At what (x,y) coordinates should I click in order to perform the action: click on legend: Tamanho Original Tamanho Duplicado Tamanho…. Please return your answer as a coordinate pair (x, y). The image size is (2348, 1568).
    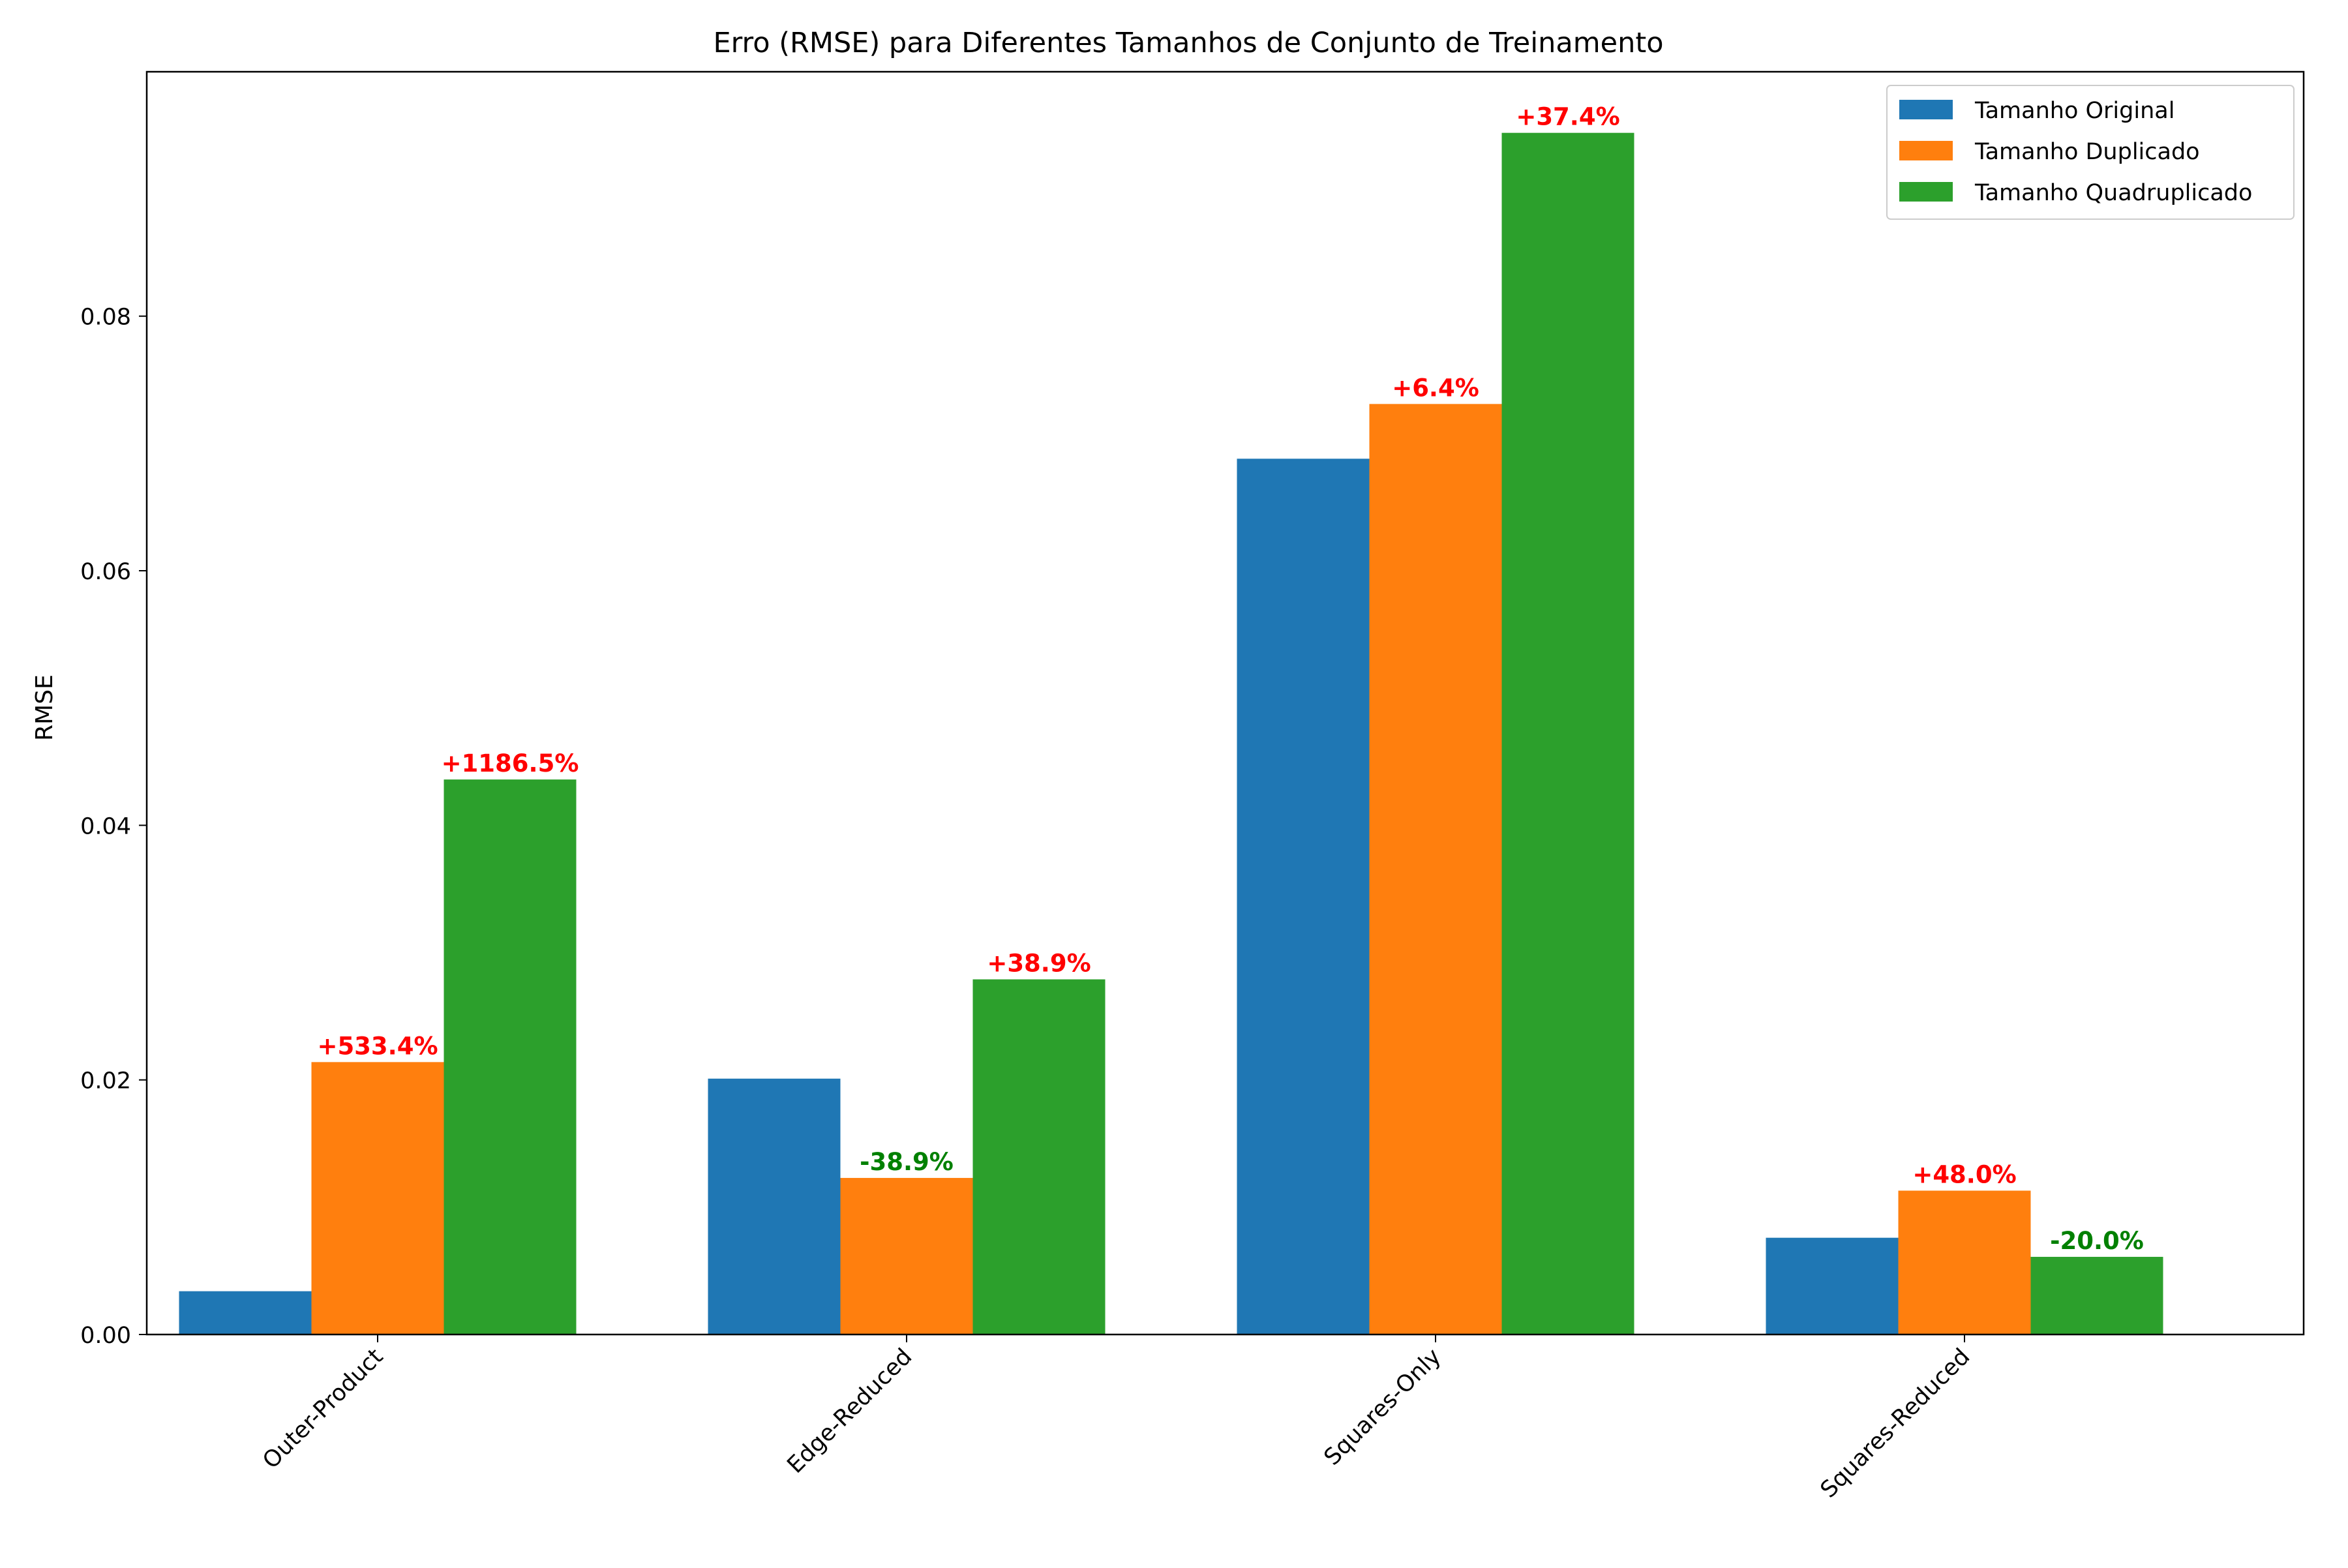
    Looking at the image, I should click on (2090, 152).